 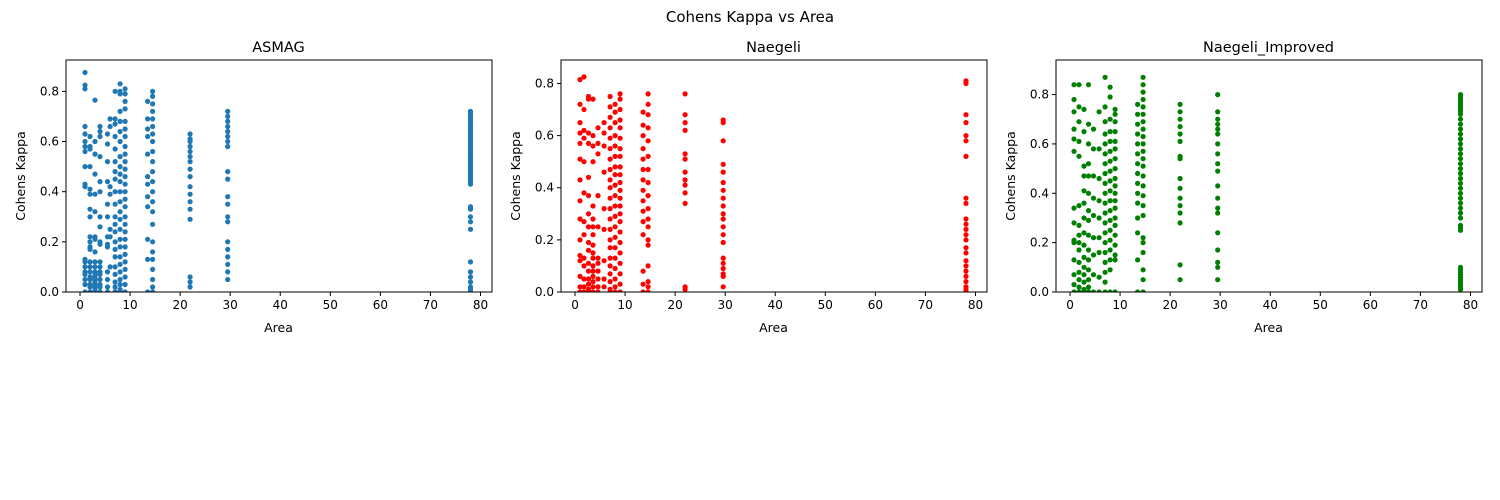 What do you see at coordinates (49, 192) in the screenshot?
I see `y-tick-label: 0.4` at bounding box center [49, 192].